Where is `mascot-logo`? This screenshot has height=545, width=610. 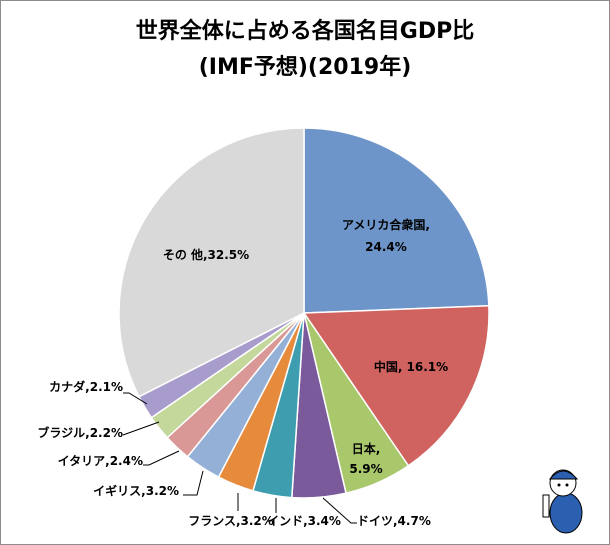
mascot-logo is located at coordinates (562, 501).